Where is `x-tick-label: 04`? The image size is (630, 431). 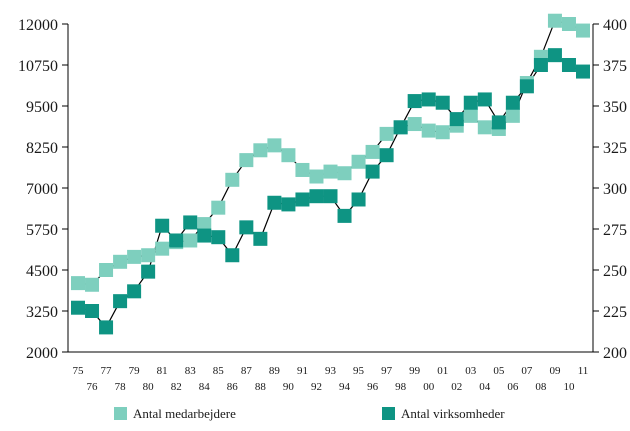 x-tick-label: 04 is located at coordinates (485, 387).